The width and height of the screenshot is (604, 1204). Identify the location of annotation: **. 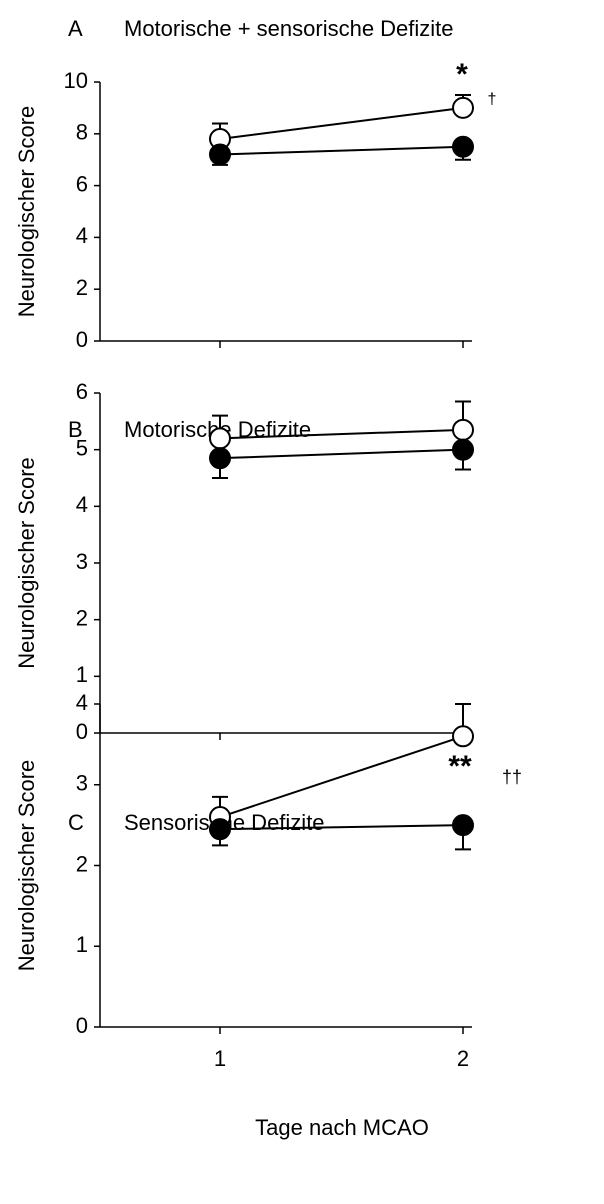
(460, 766).